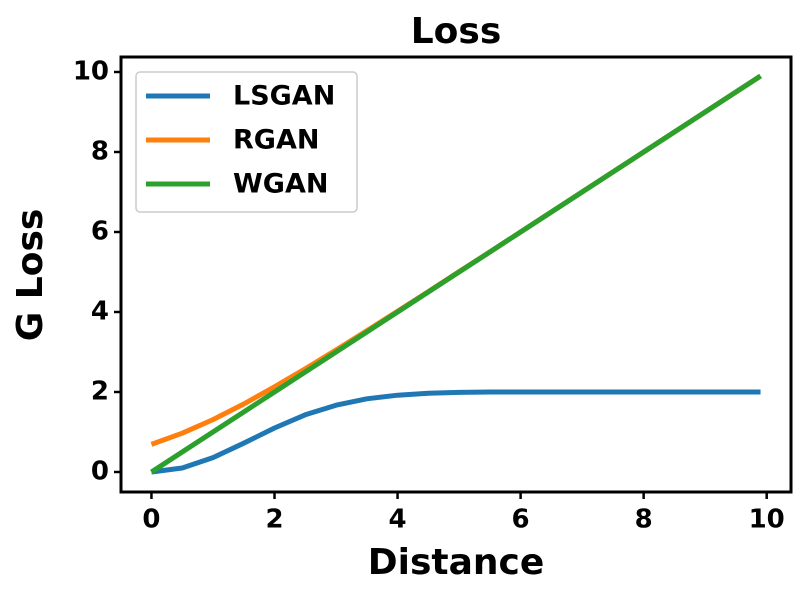 The height and width of the screenshot is (599, 805). Describe the element at coordinates (521, 520) in the screenshot. I see `x-tick-label: 6` at that location.